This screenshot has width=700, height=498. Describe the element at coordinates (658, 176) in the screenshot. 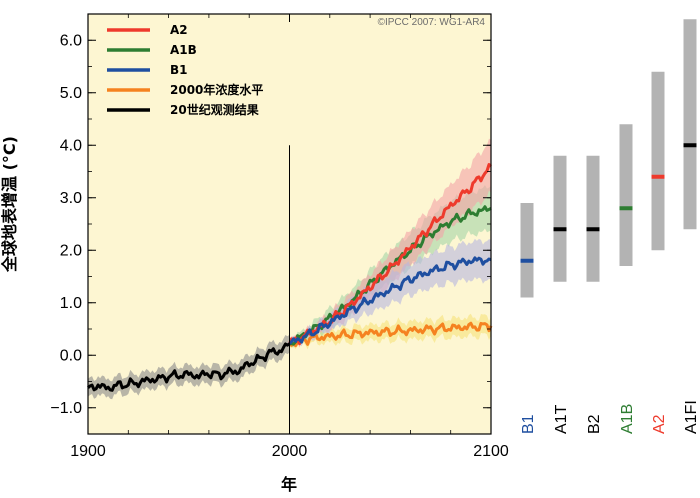

I see `best-estimate-A2` at that location.